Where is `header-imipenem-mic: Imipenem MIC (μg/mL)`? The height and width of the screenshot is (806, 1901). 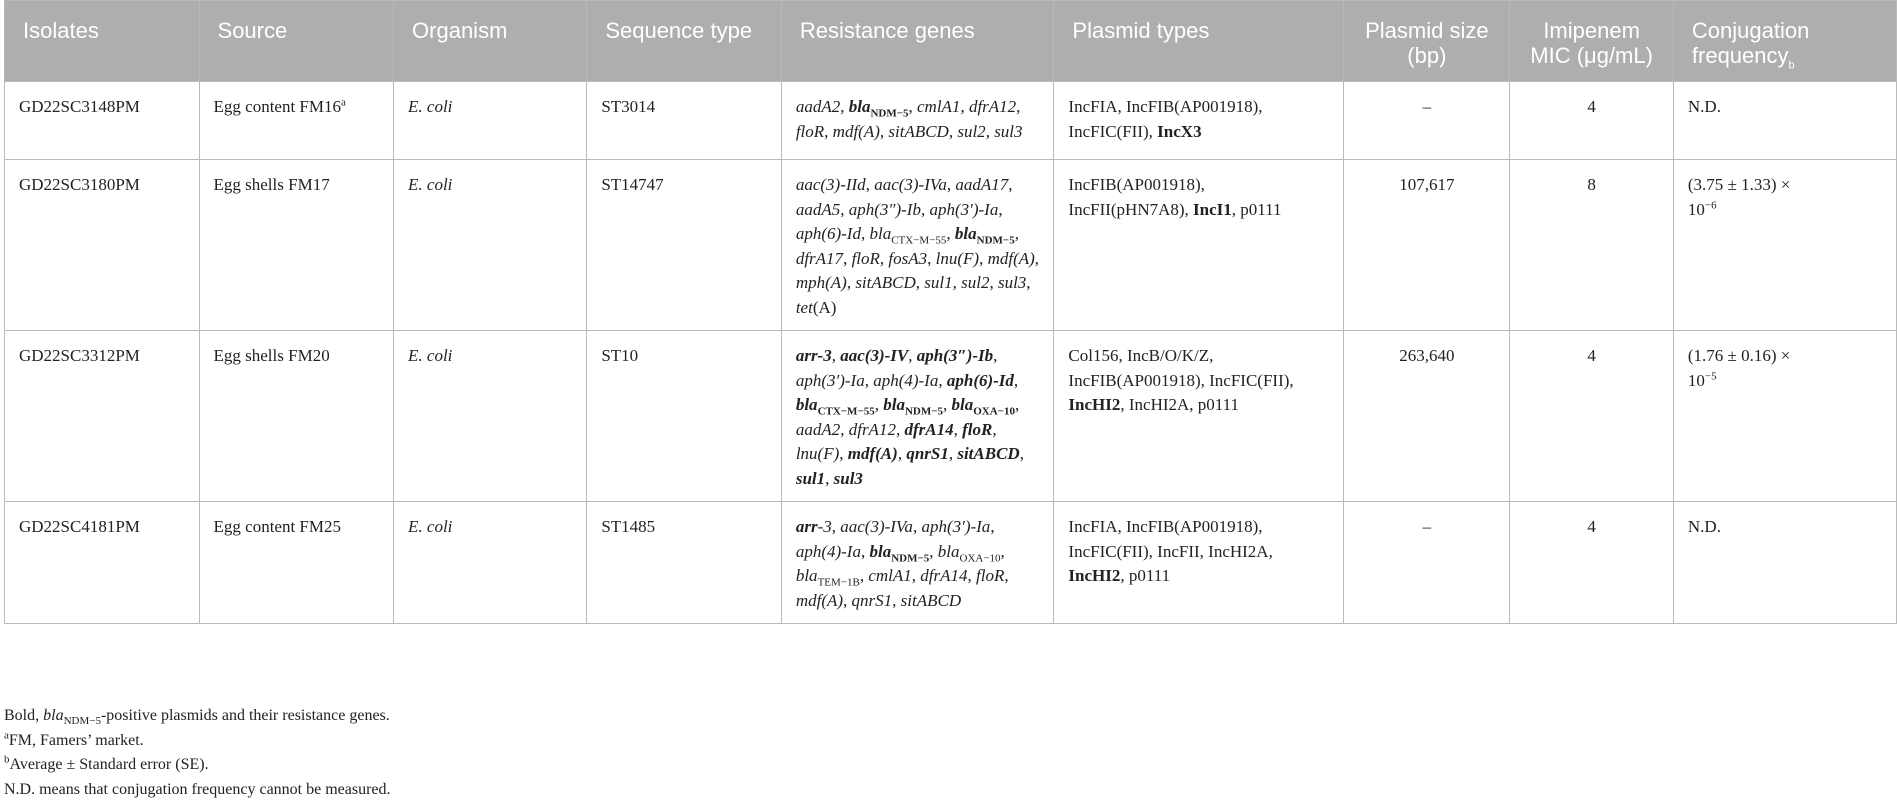 header-imipenem-mic: Imipenem MIC (μg/mL) is located at coordinates (1591, 41).